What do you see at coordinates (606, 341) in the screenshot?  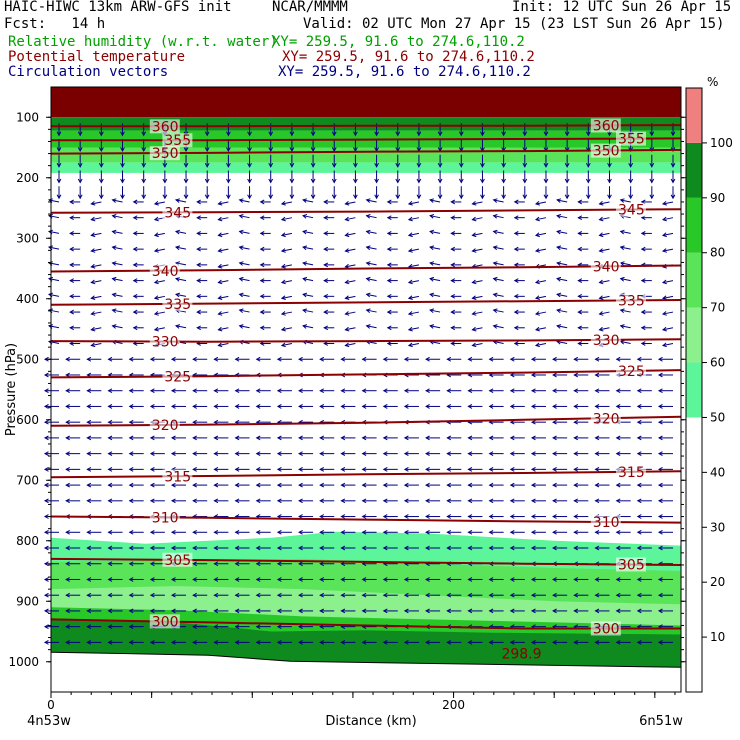 I see `theta-contour-label: 330` at bounding box center [606, 341].